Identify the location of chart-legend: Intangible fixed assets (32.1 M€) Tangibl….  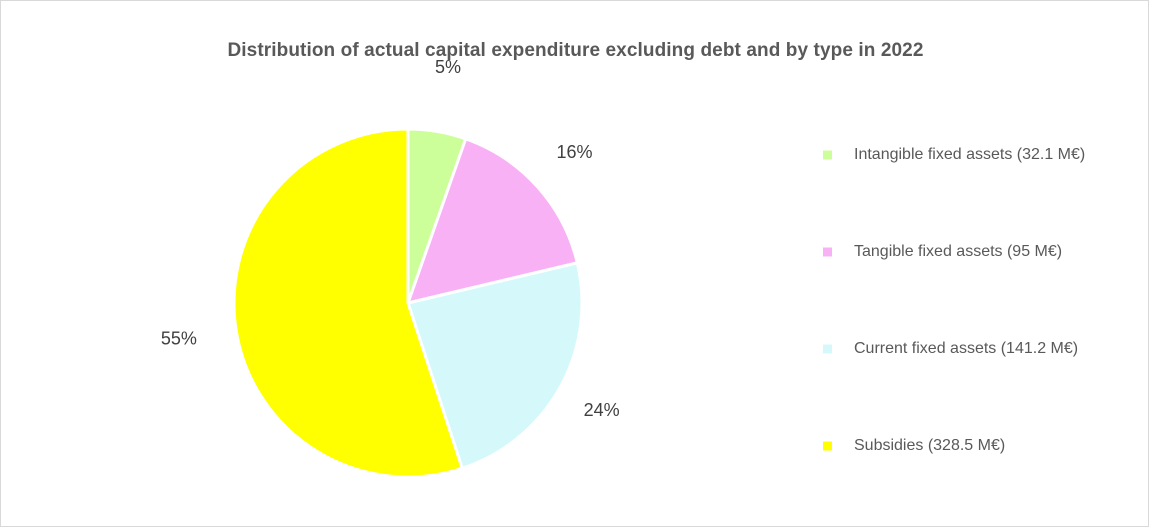
(954, 300).